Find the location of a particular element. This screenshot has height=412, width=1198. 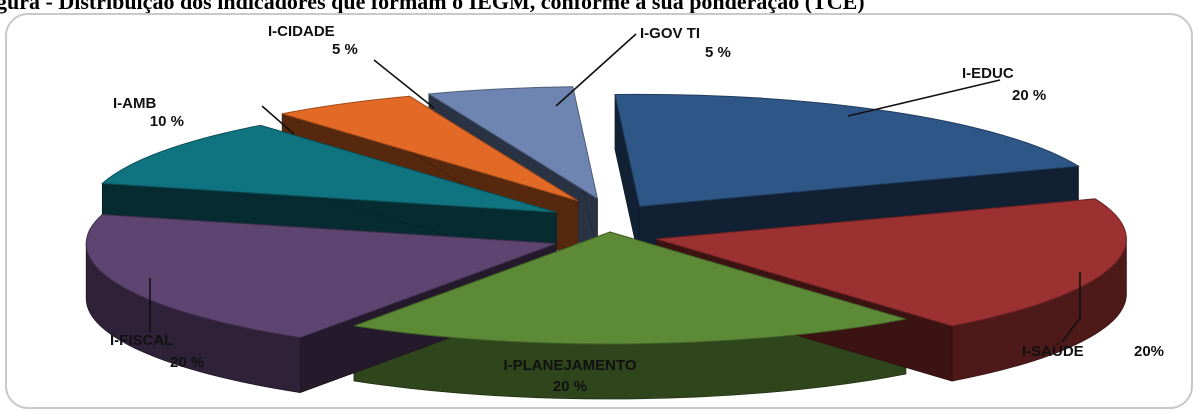

slice-i-gov-ti is located at coordinates (513, 143).